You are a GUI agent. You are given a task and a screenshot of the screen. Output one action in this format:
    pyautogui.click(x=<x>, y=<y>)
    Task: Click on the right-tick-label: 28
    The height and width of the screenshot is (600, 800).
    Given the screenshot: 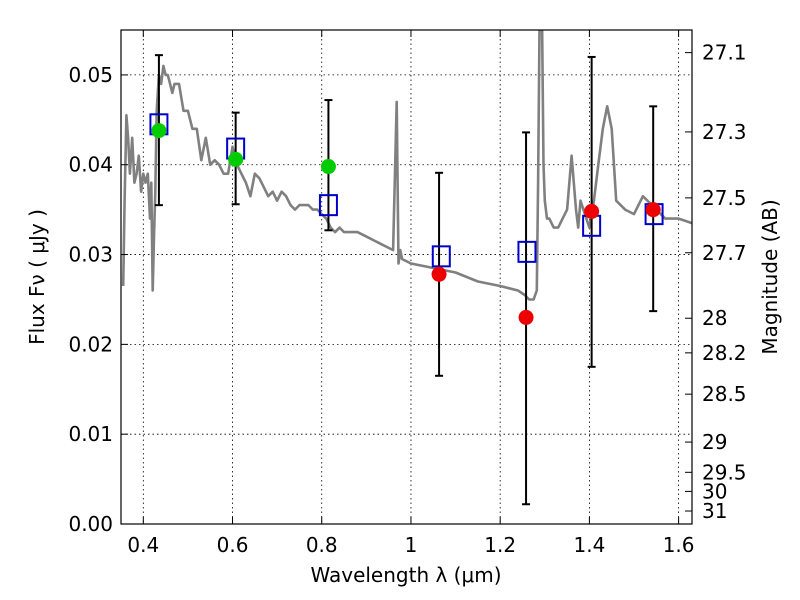 What is the action you would take?
    pyautogui.click(x=714, y=318)
    